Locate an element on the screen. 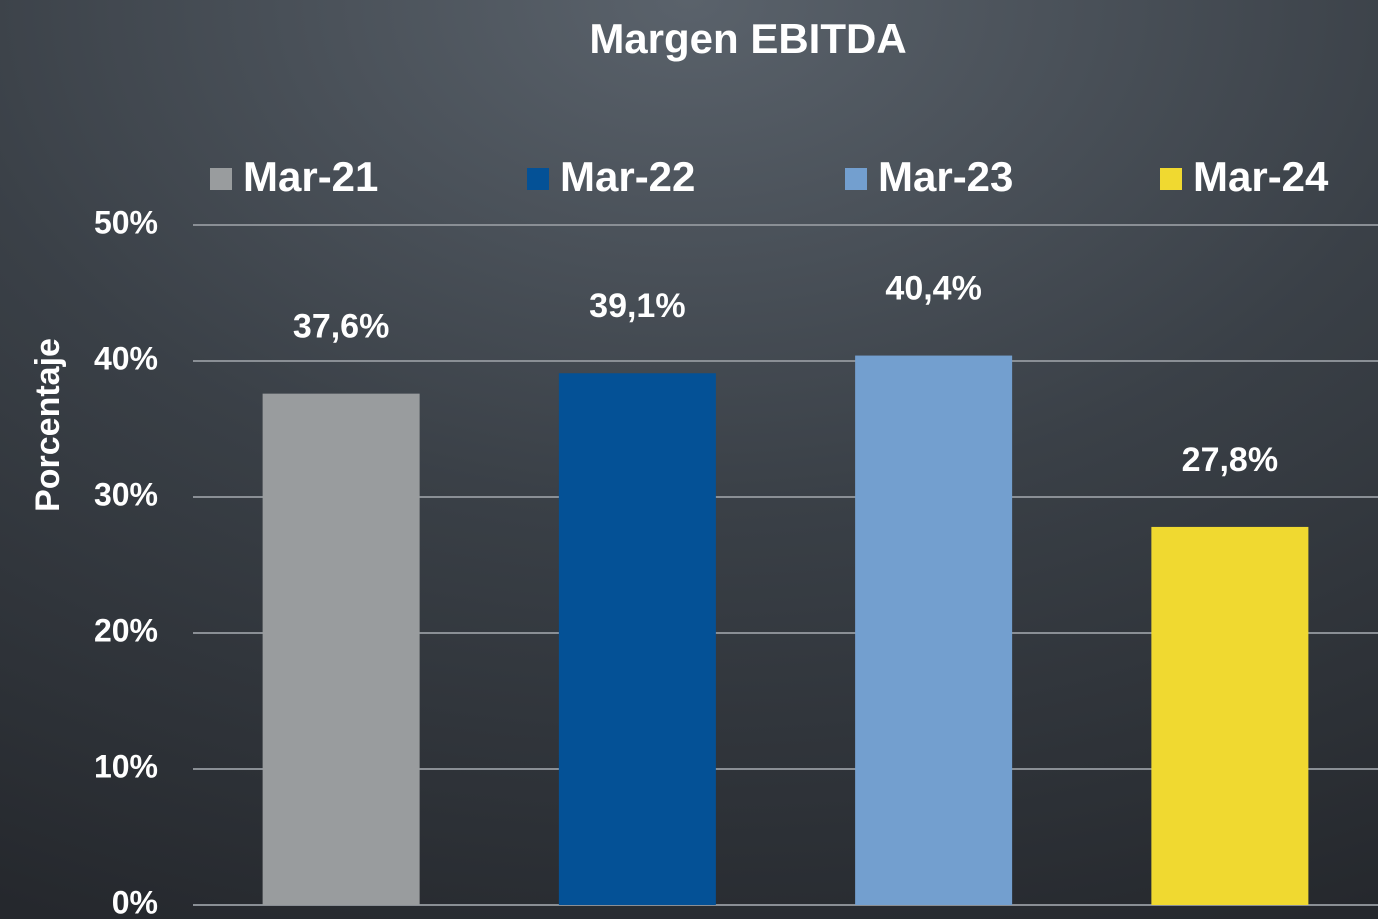  y-tick-label: 0% is located at coordinates (135, 901).